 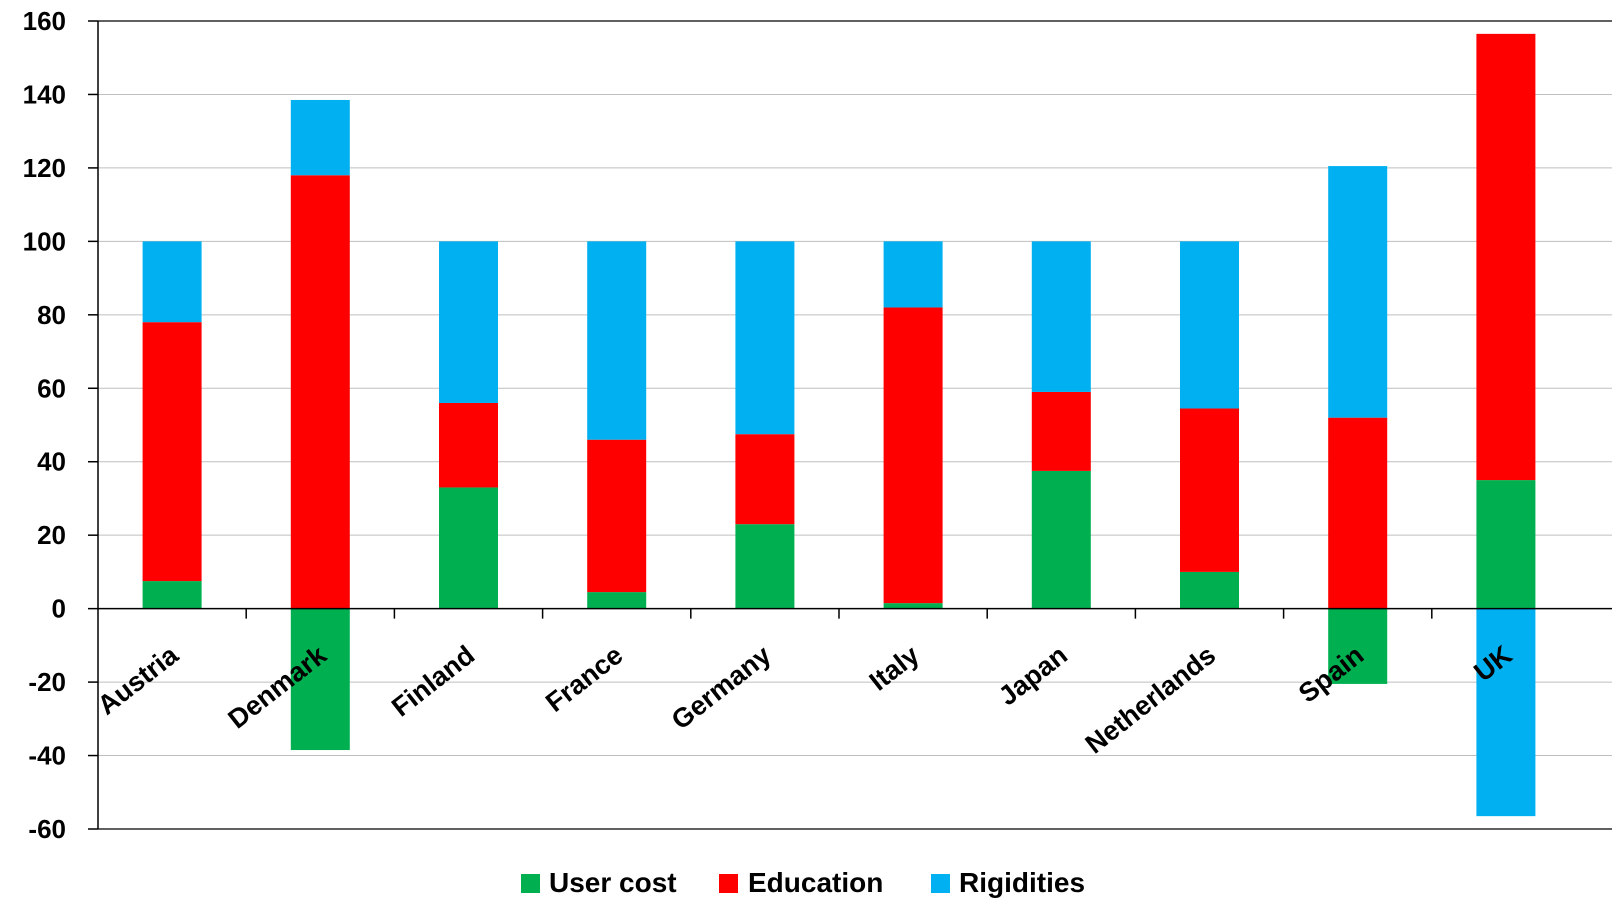 I want to click on bar-austria-user-cost, so click(x=172, y=595).